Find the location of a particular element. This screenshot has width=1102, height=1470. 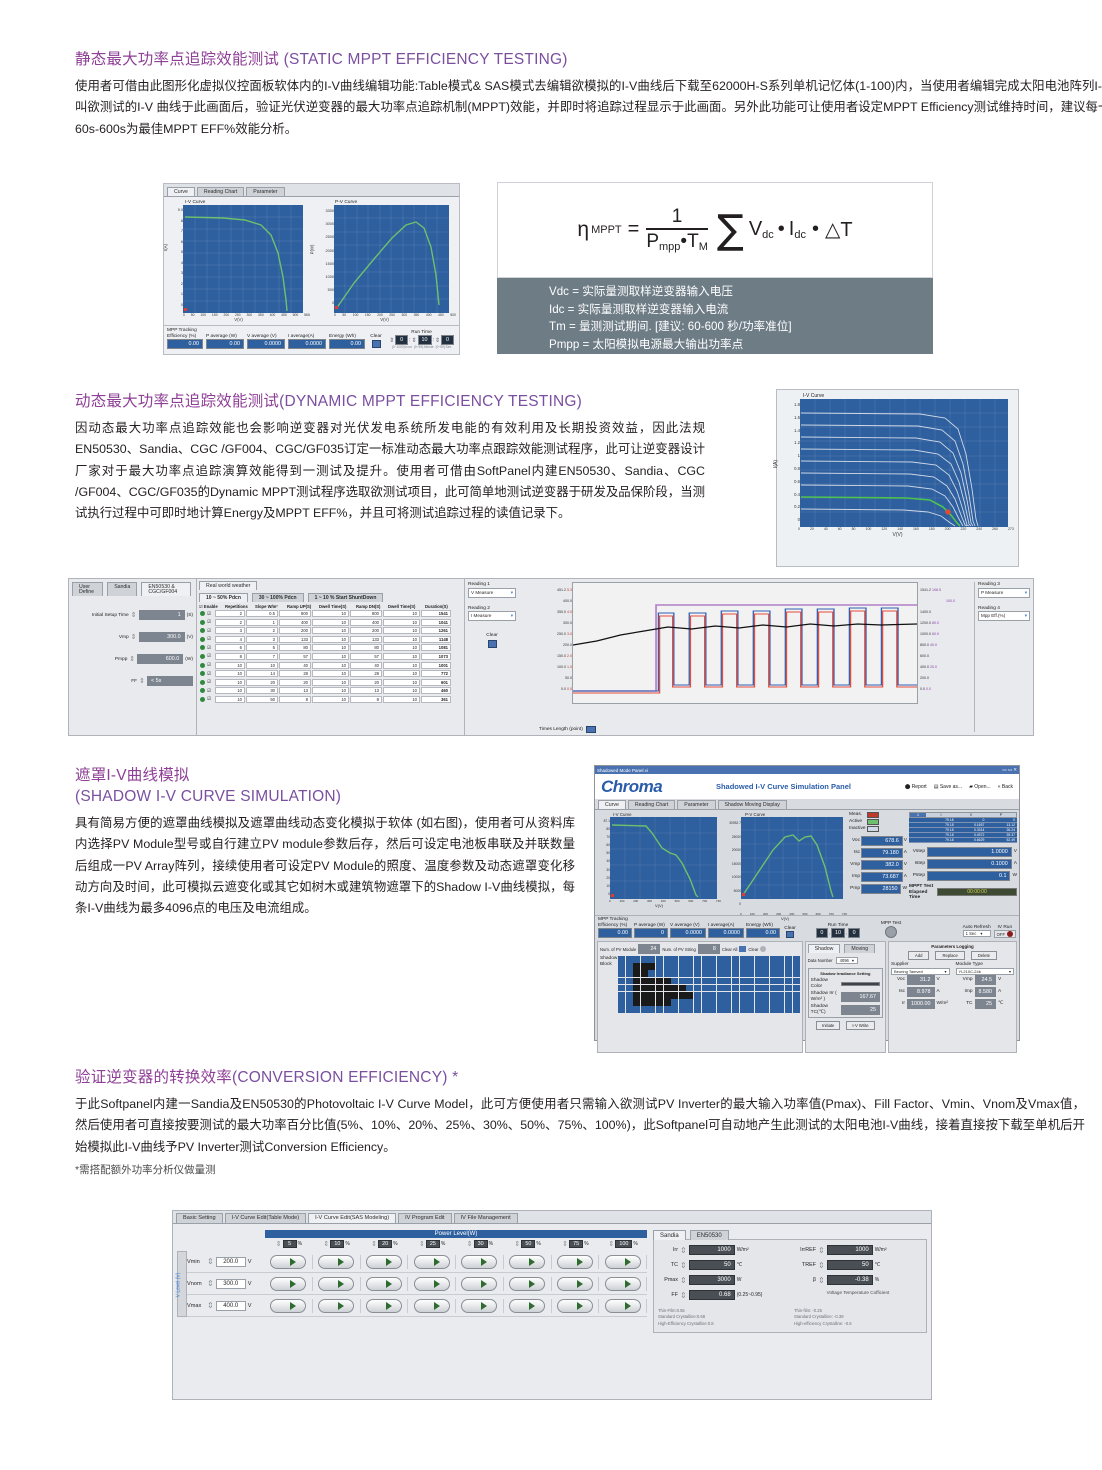

tab-user-define: User Define is located at coordinates (88, 589).